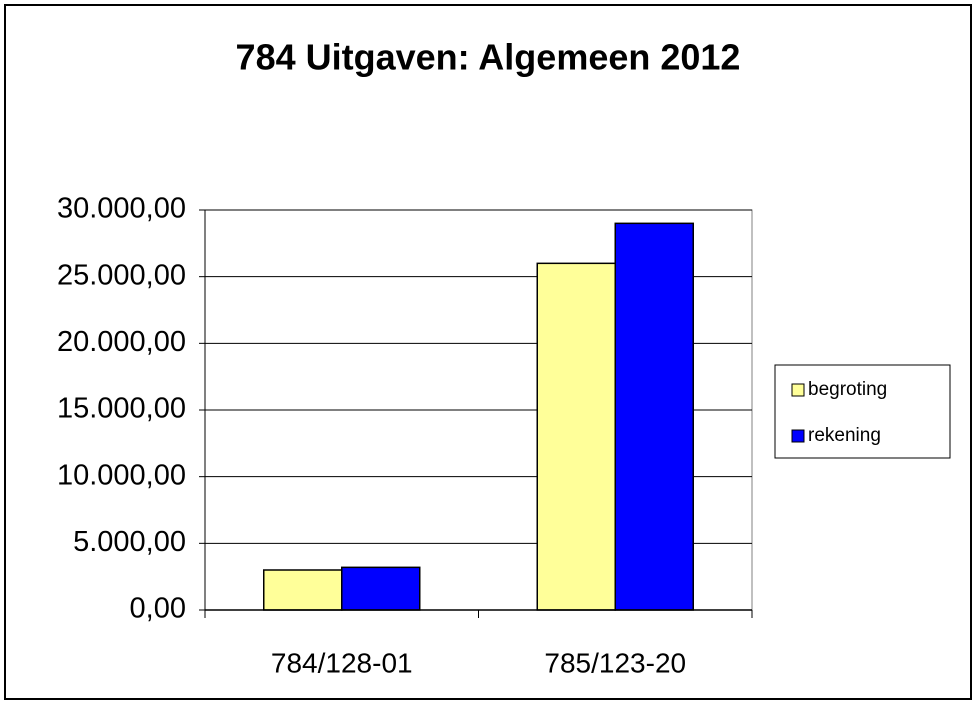 Image resolution: width=977 pixels, height=709 pixels. Describe the element at coordinates (121, 342) in the screenshot. I see `y-tick-label: 20.000,00` at that location.